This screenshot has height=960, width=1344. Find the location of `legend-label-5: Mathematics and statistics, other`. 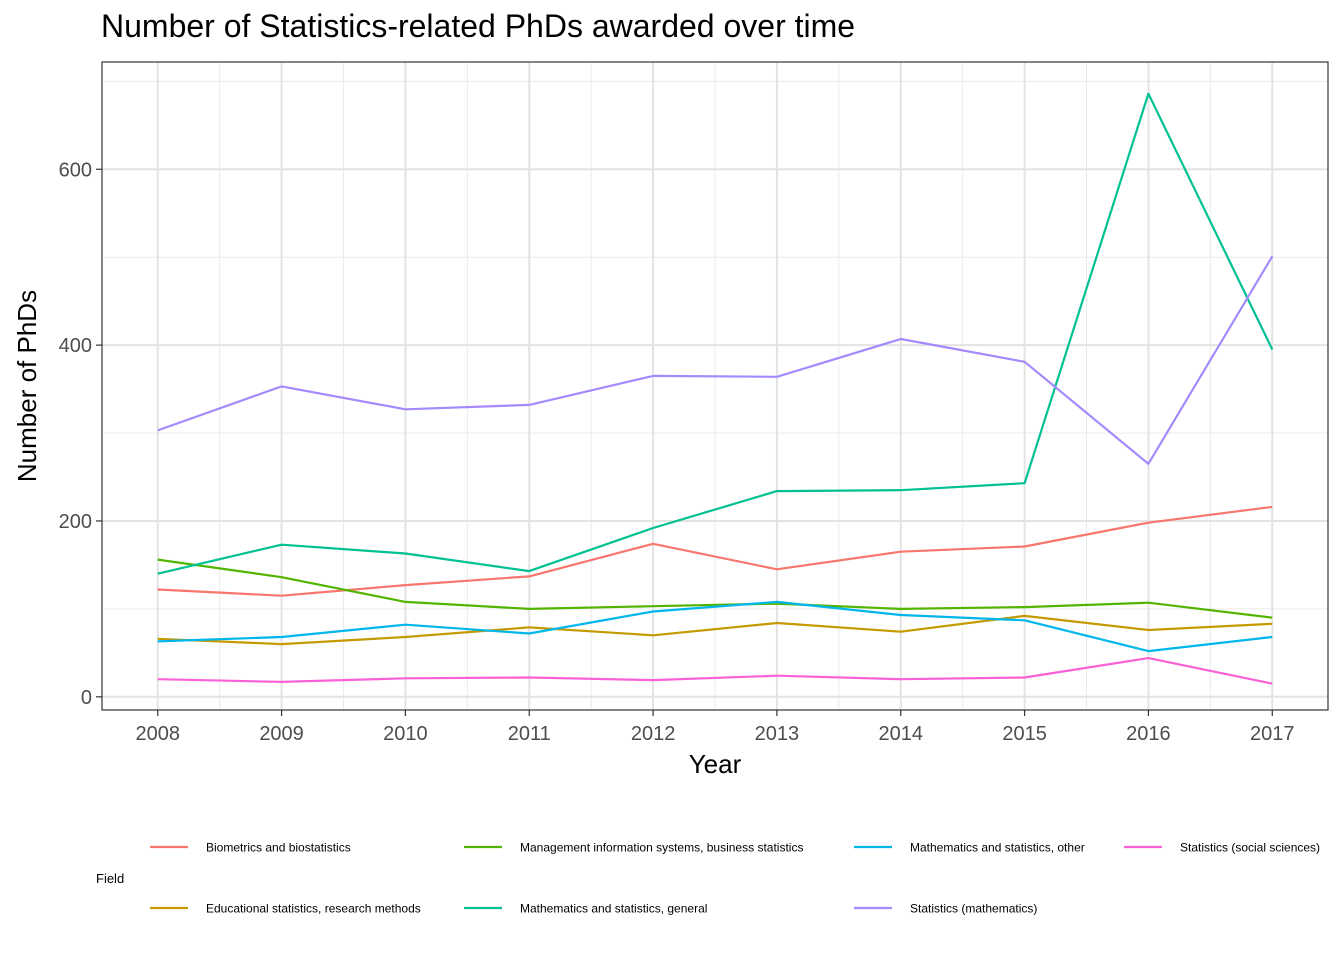

legend-label-5: Mathematics and statistics, other is located at coordinates (997, 848).